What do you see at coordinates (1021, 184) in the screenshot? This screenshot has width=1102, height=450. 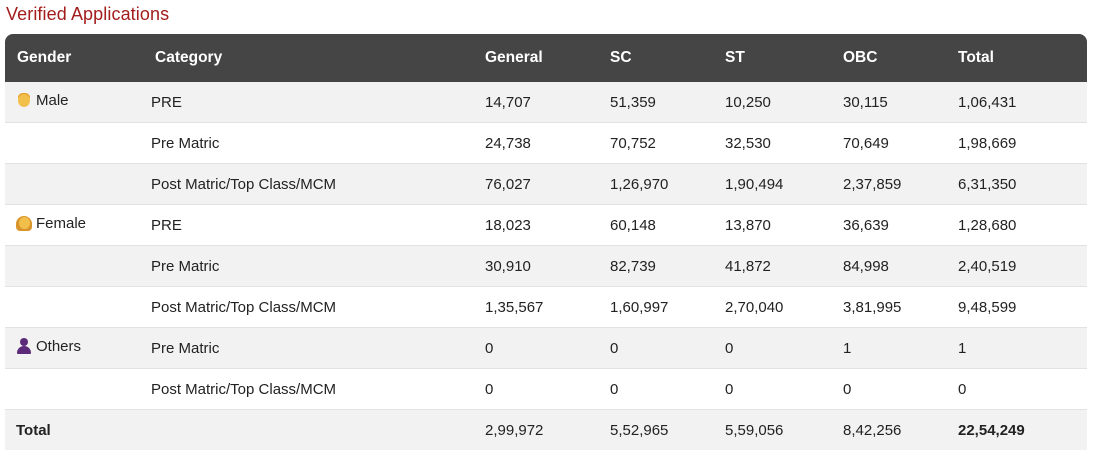 I see `total-cell: 6,31,350` at bounding box center [1021, 184].